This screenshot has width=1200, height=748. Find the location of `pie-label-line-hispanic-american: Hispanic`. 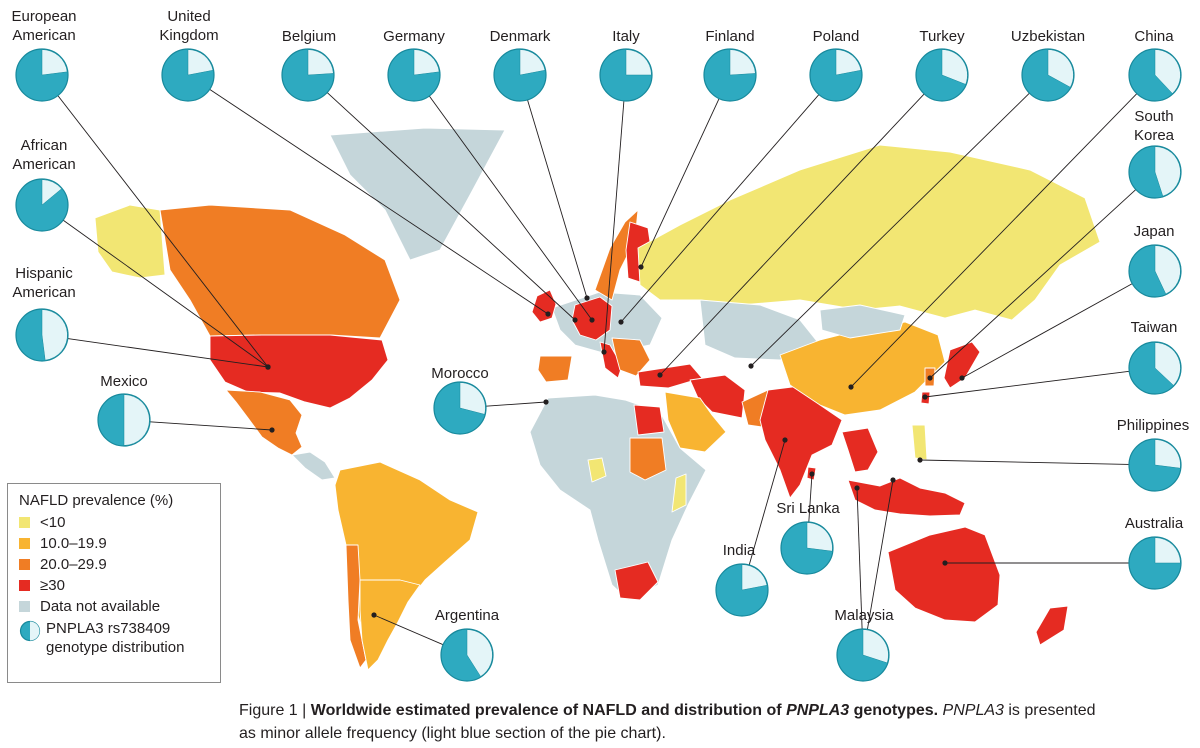

pie-label-line-hispanic-american: Hispanic is located at coordinates (44, 273).